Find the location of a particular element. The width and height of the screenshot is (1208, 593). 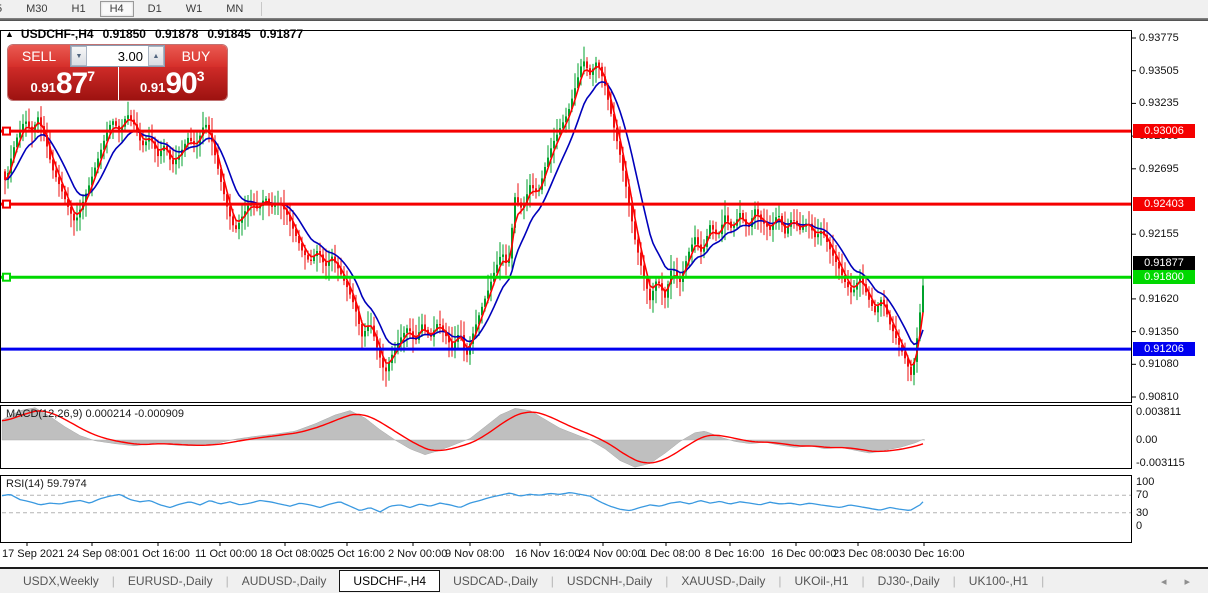

volume-spinner: ▼ 3.00 ▲ is located at coordinates (117, 56).